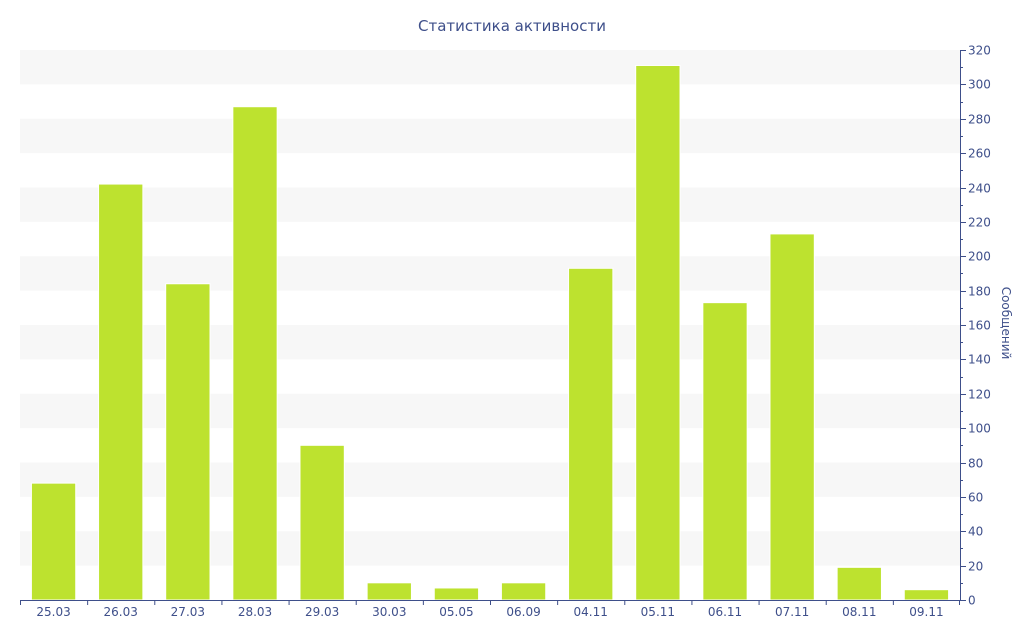 The height and width of the screenshot is (640, 1024). What do you see at coordinates (979, 257) in the screenshot?
I see `y-tick-label: 200` at bounding box center [979, 257].